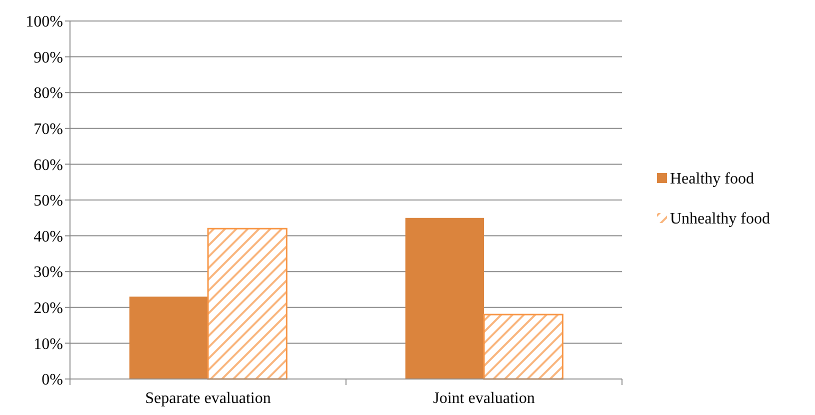  I want to click on y-tick-label: 50%, so click(48, 201).